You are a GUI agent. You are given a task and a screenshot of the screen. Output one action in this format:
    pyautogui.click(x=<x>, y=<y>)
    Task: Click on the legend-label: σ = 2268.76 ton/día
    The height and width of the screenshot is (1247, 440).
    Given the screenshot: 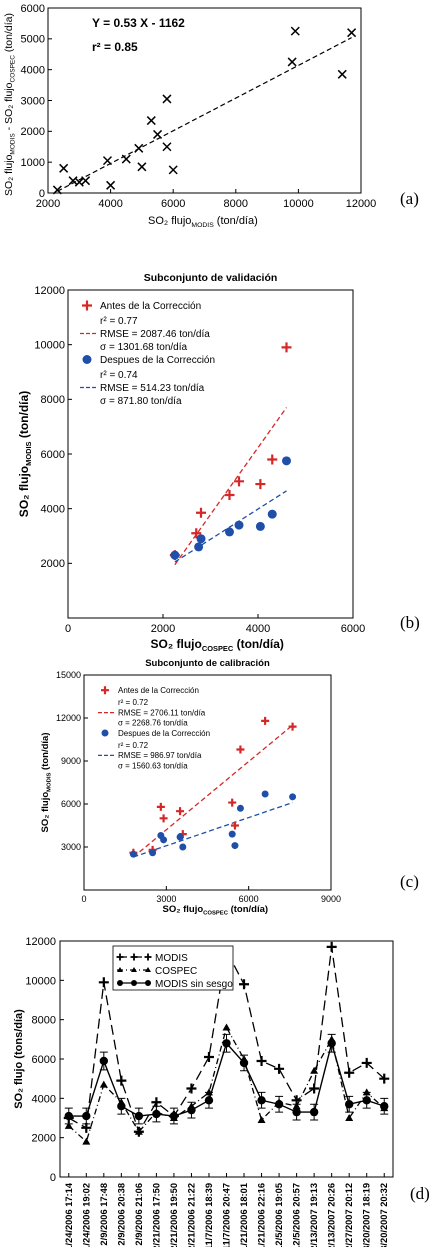 What is the action you would take?
    pyautogui.click(x=153, y=723)
    